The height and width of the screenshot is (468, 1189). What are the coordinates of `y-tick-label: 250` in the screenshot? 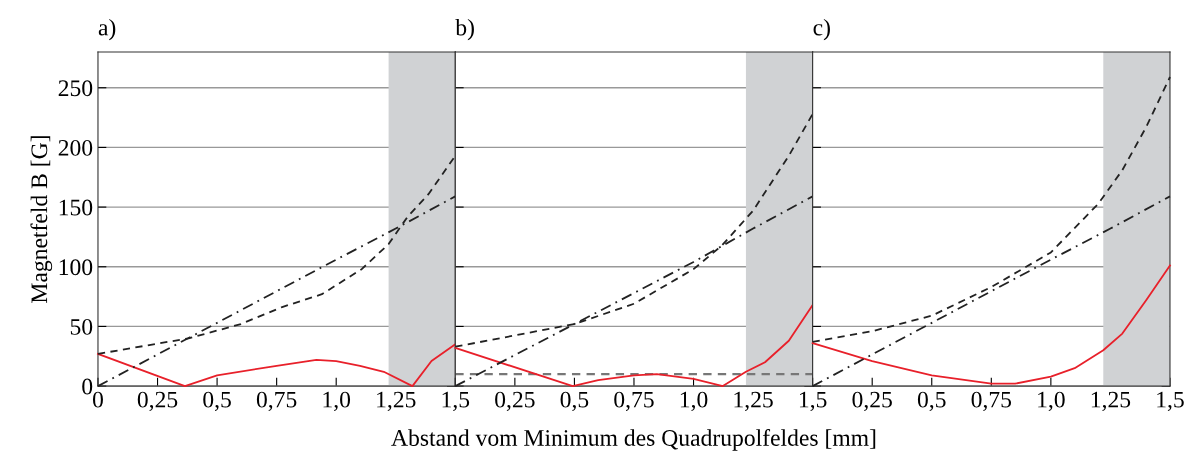 It's located at (75, 88).